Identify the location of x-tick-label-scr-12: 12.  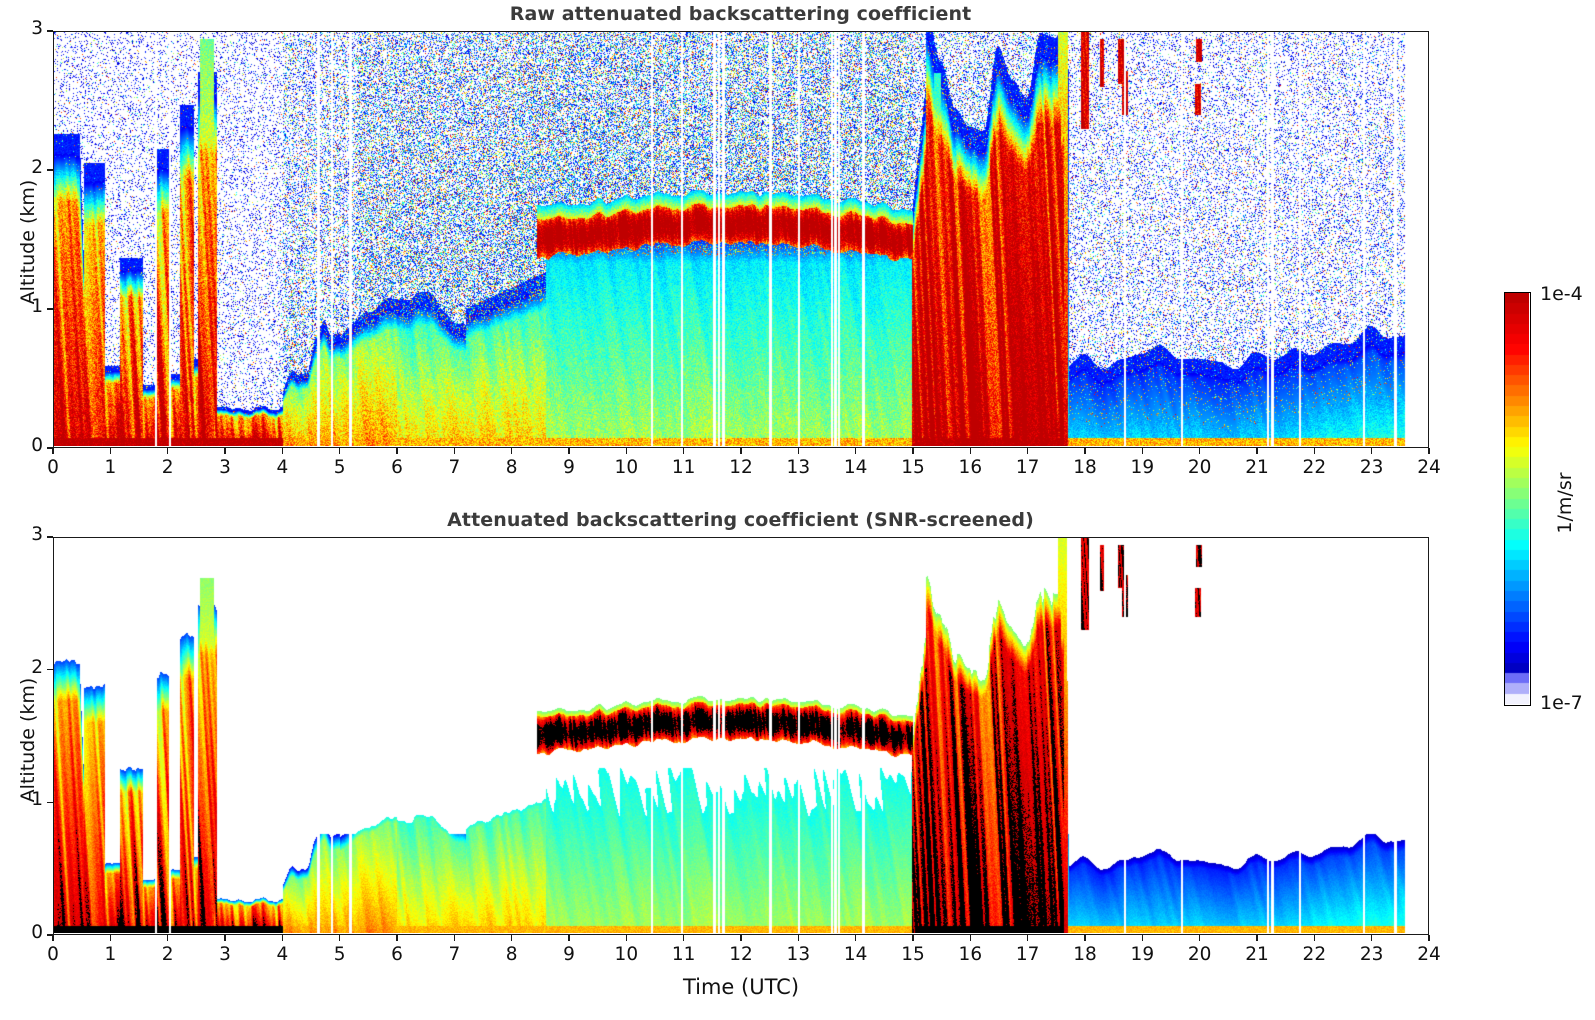
(741, 954).